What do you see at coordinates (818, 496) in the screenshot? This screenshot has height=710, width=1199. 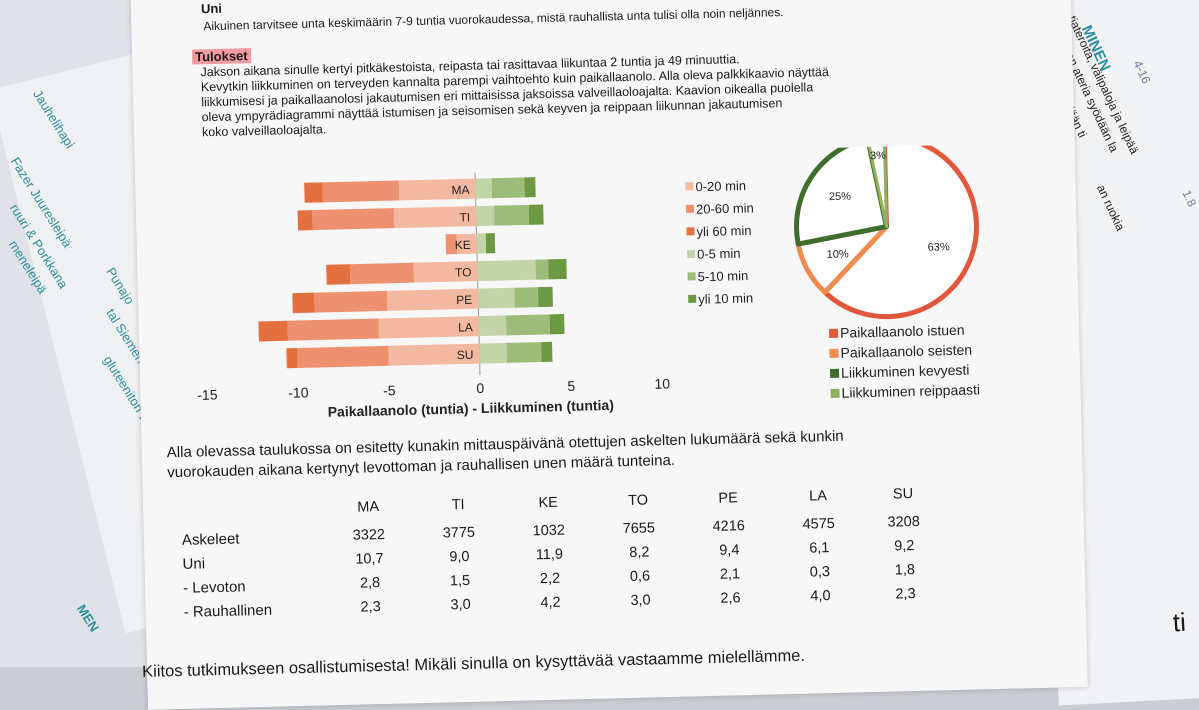 I see `table-header-LA: LA` at bounding box center [818, 496].